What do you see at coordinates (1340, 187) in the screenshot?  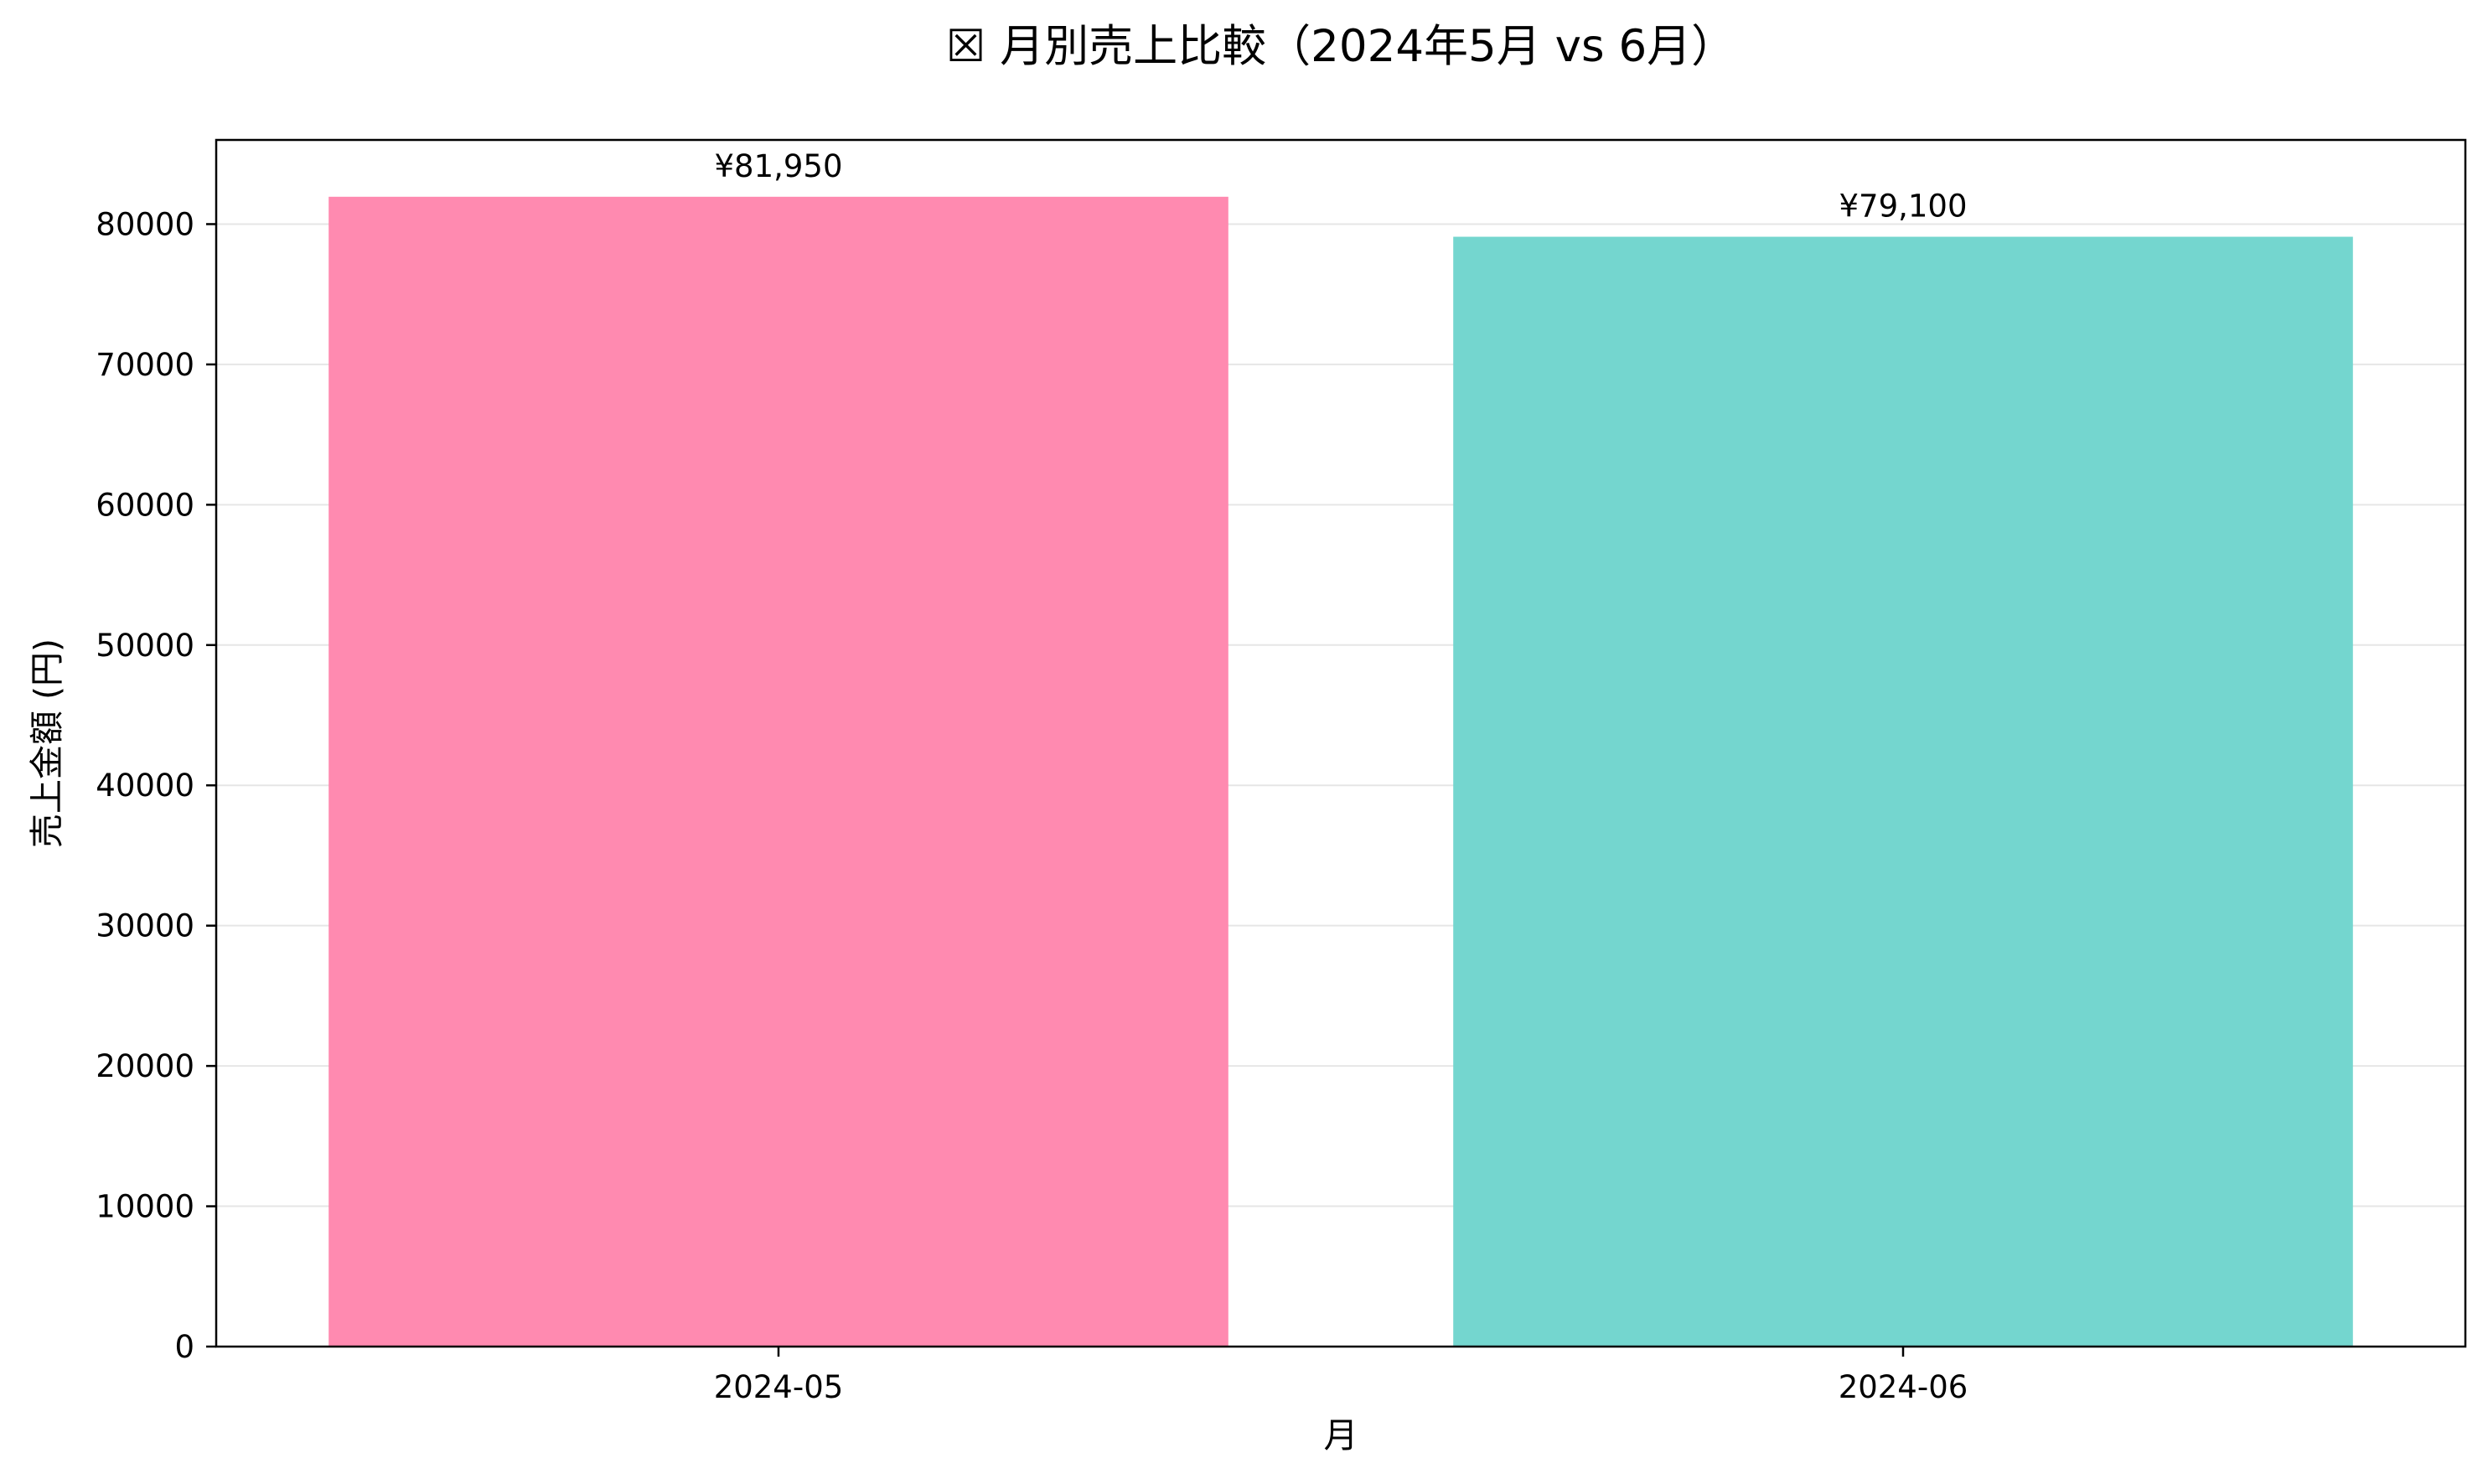 I see `bar-value-labels: ¥81,950 ¥79,100` at bounding box center [1340, 187].